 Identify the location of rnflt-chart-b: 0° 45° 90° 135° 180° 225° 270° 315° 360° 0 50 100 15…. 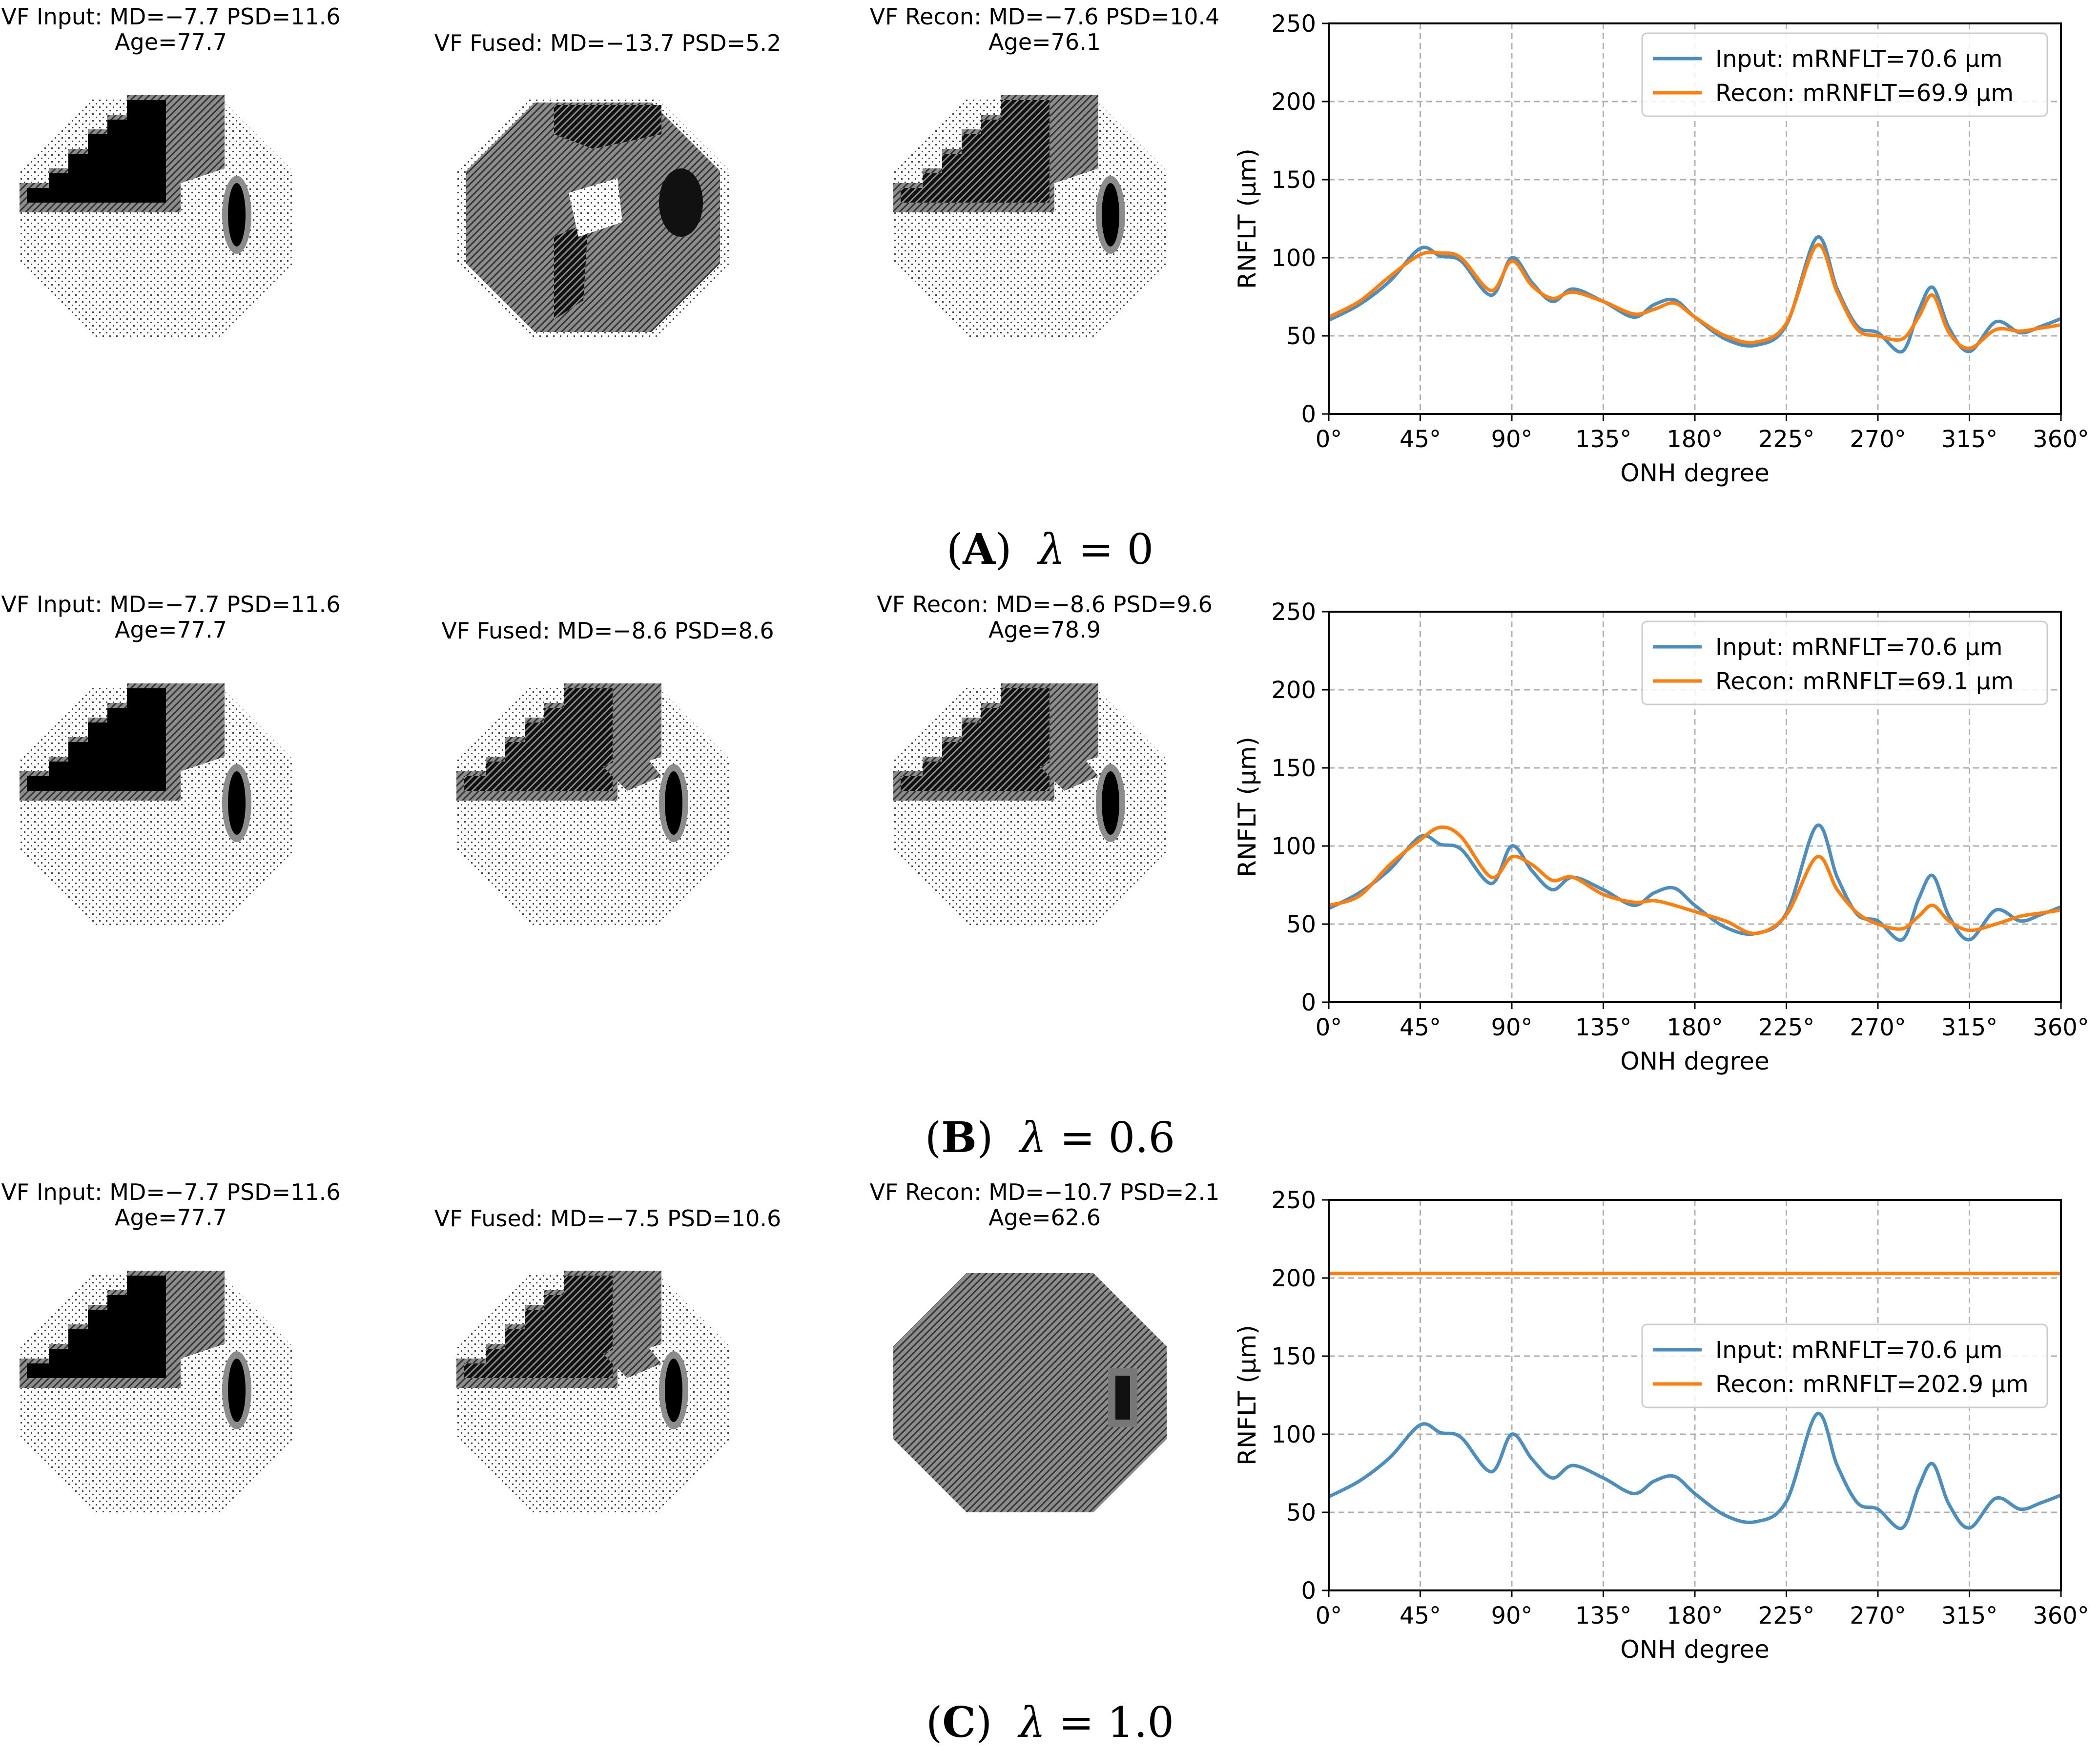
(1661, 836).